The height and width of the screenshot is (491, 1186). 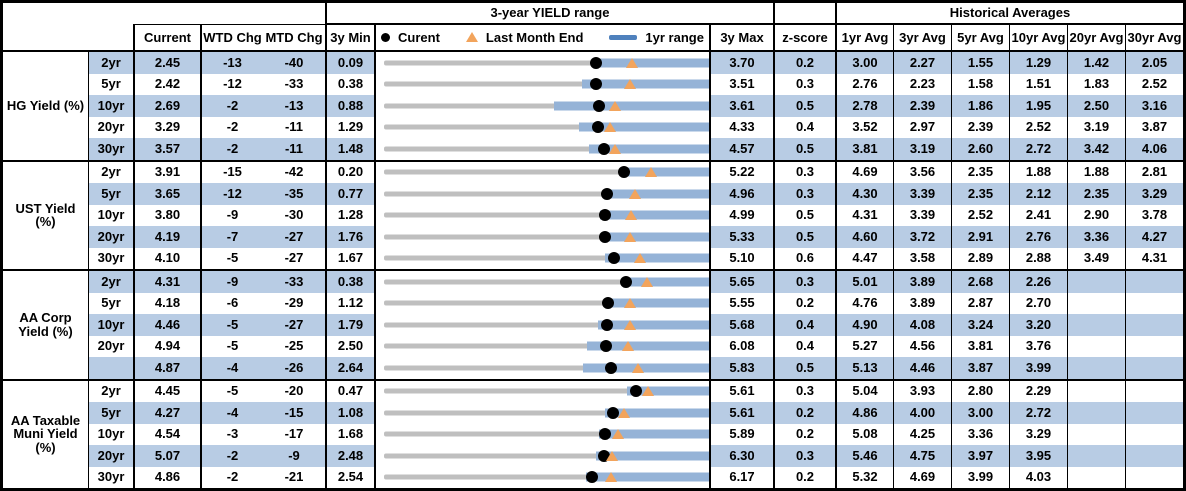 What do you see at coordinates (231, 149) in the screenshot?
I see `cell-wtd-chg: -2` at bounding box center [231, 149].